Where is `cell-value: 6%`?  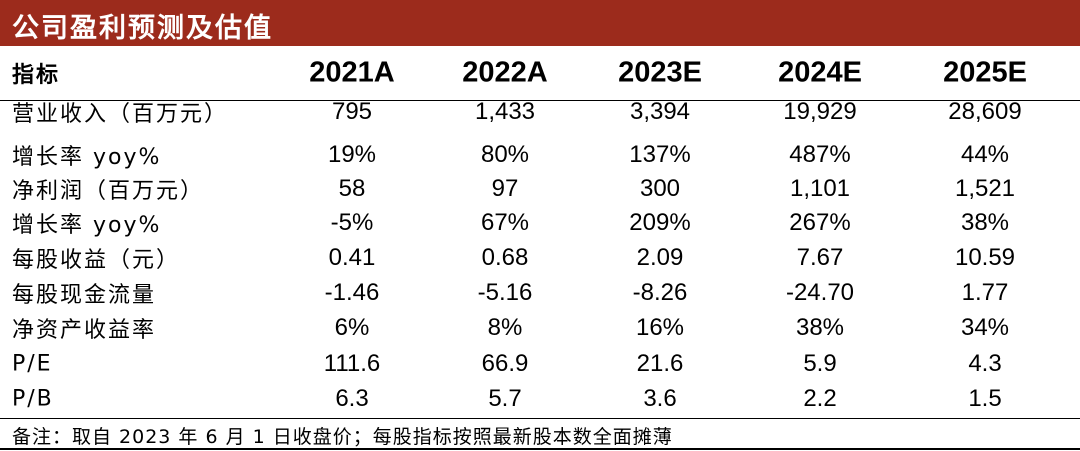 cell-value: 6% is located at coordinates (352, 327).